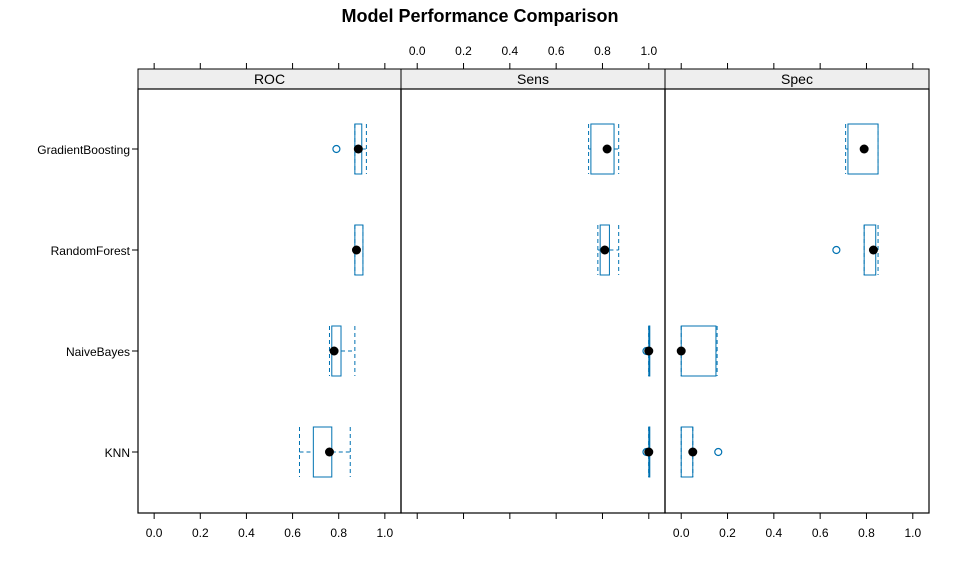 This screenshot has height=576, width=960. Describe the element at coordinates (117, 453) in the screenshot. I see `category-label-knn: KNN` at that location.